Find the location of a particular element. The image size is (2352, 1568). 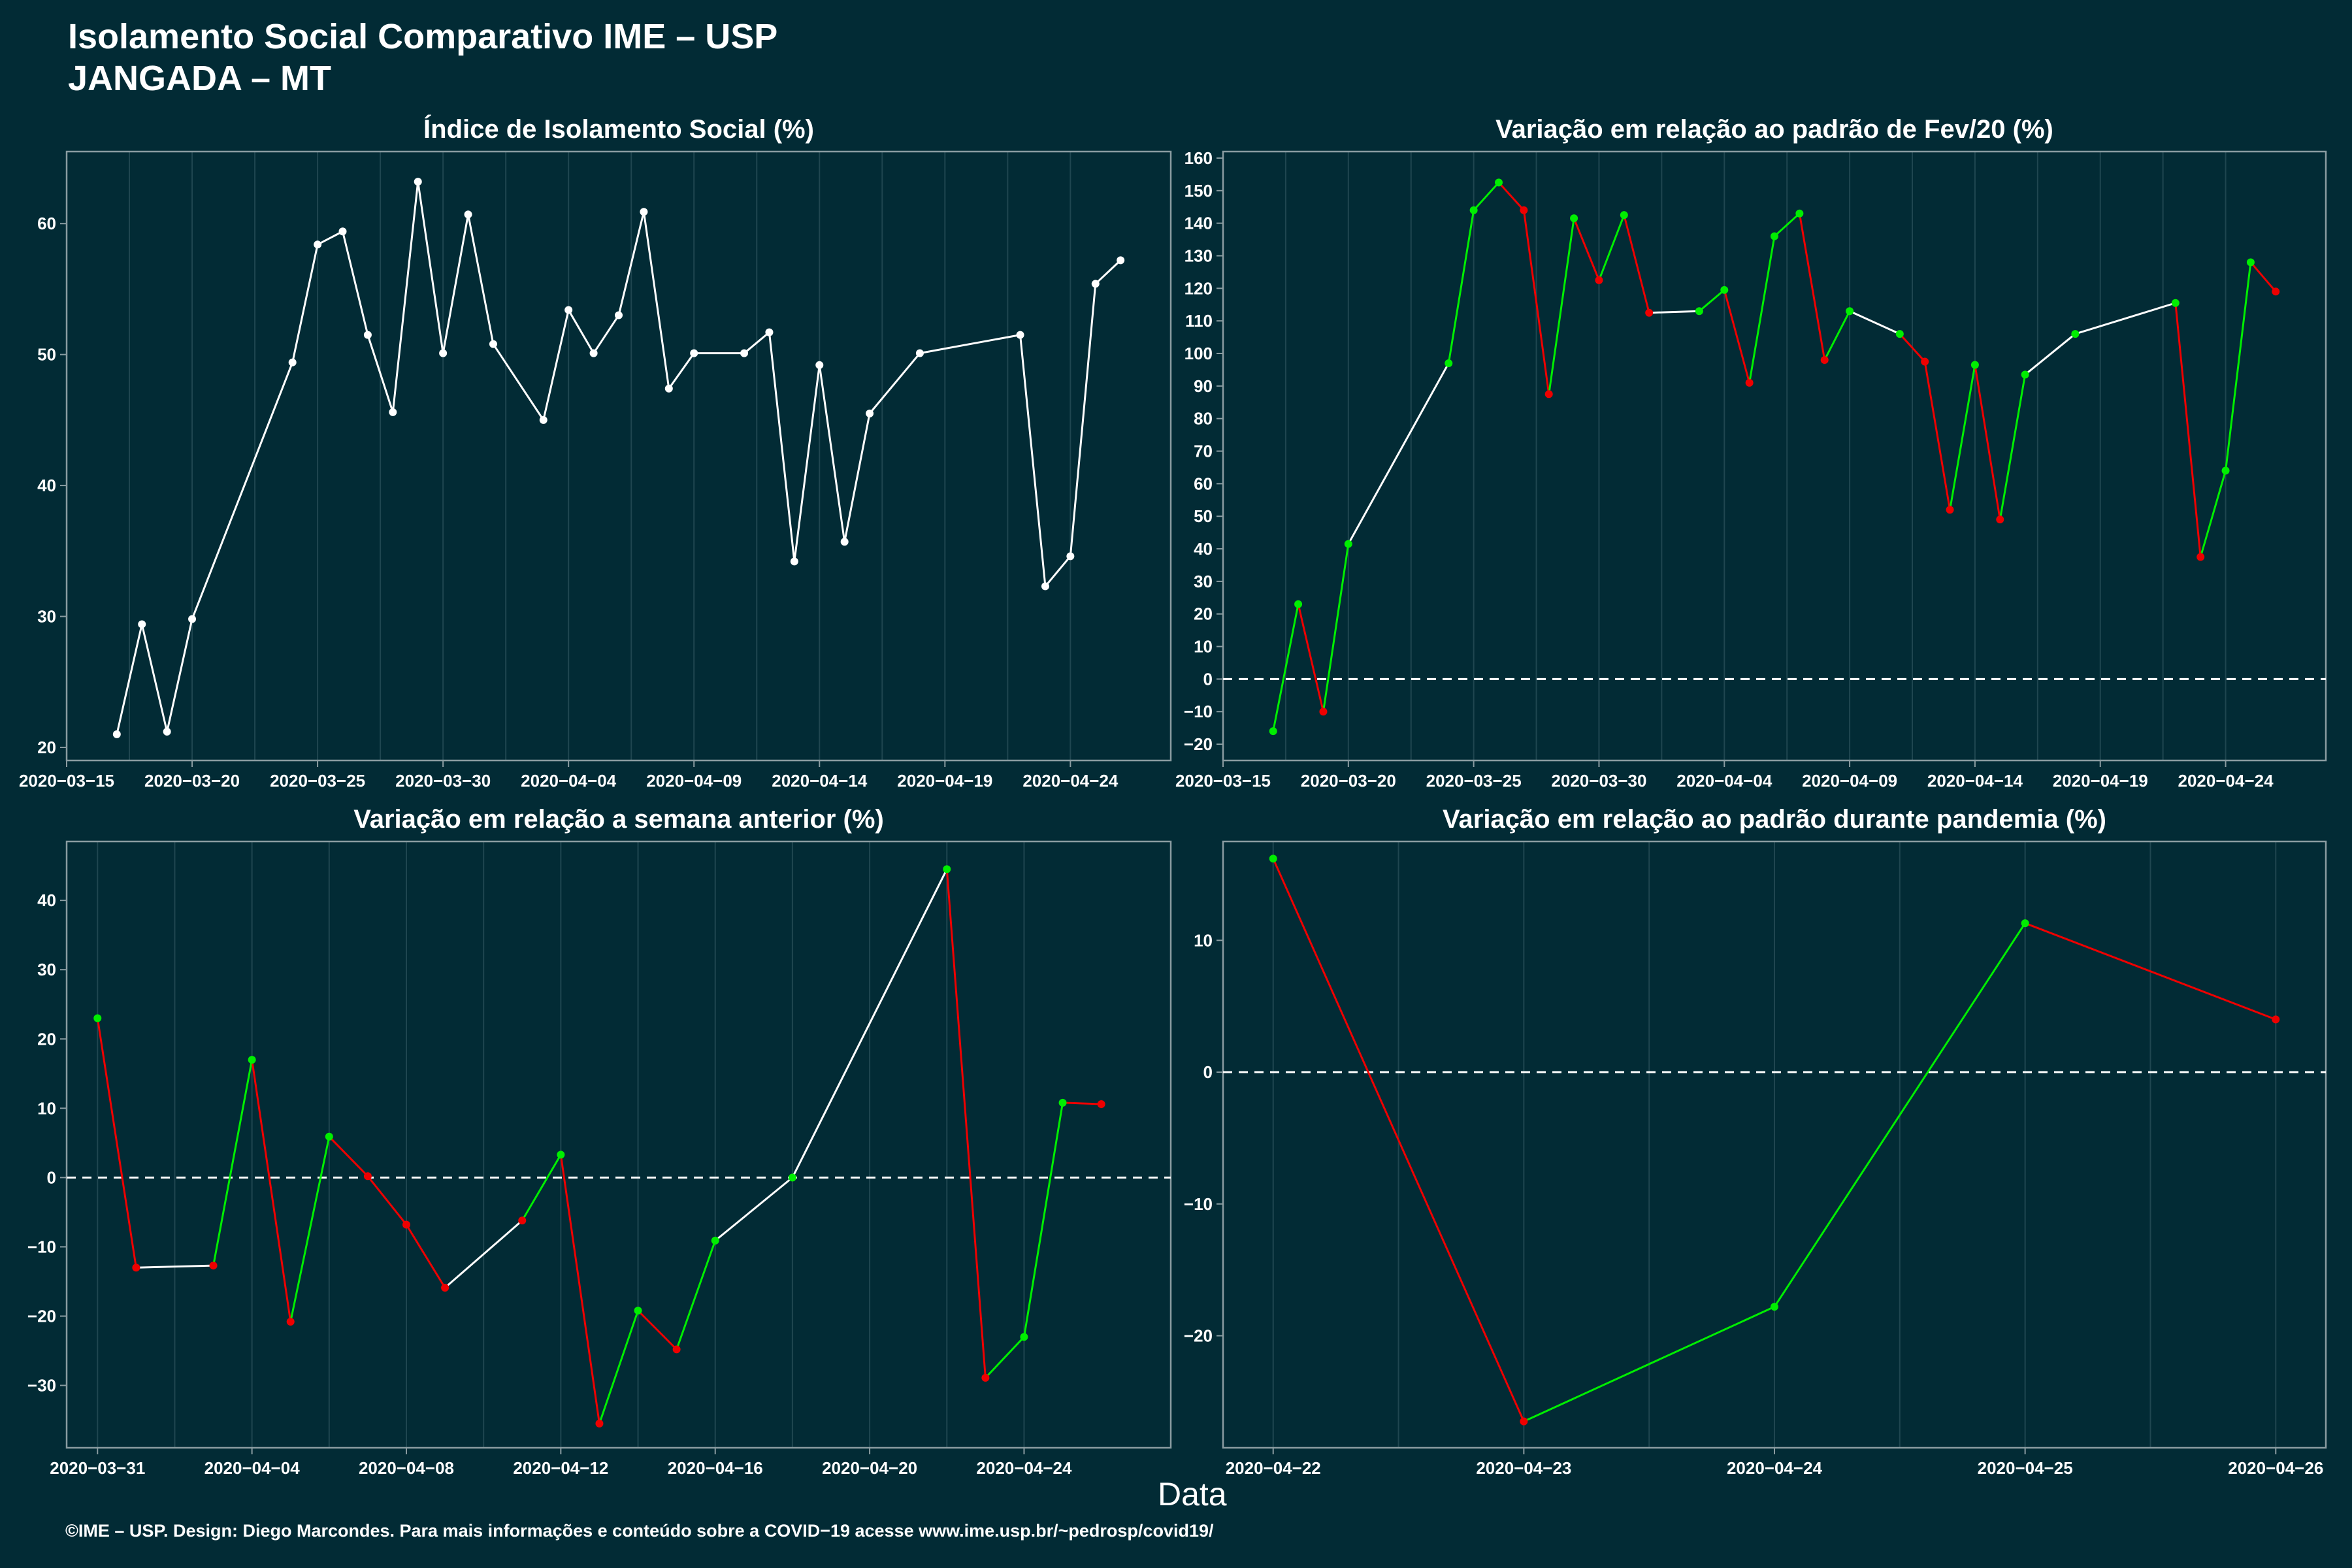

y-tick-label: 60 is located at coordinates (46, 223).